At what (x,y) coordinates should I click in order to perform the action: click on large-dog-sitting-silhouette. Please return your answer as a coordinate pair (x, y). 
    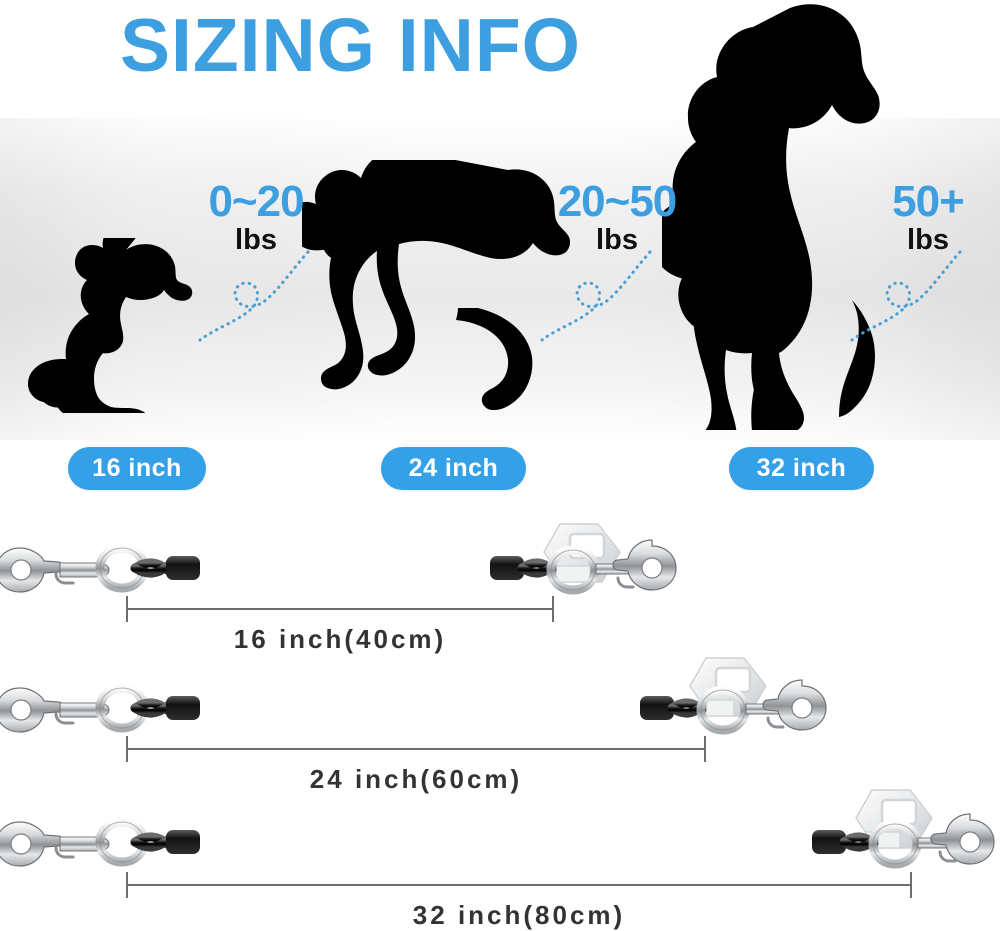
    Looking at the image, I should click on (797, 216).